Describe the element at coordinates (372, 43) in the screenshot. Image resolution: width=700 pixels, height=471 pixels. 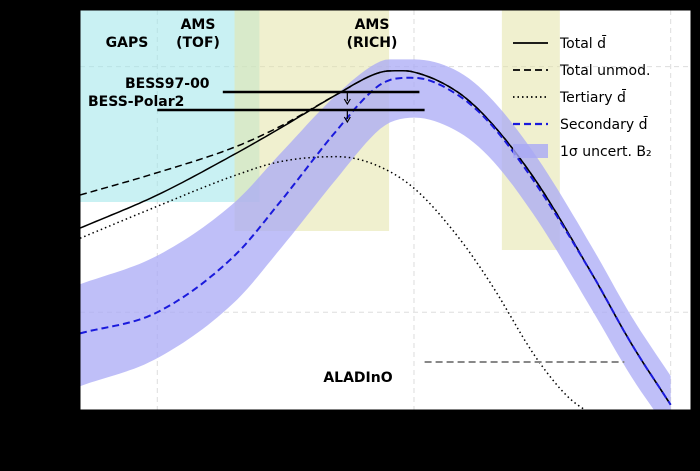
I see `region-label-2-1: (RICH)` at that location.